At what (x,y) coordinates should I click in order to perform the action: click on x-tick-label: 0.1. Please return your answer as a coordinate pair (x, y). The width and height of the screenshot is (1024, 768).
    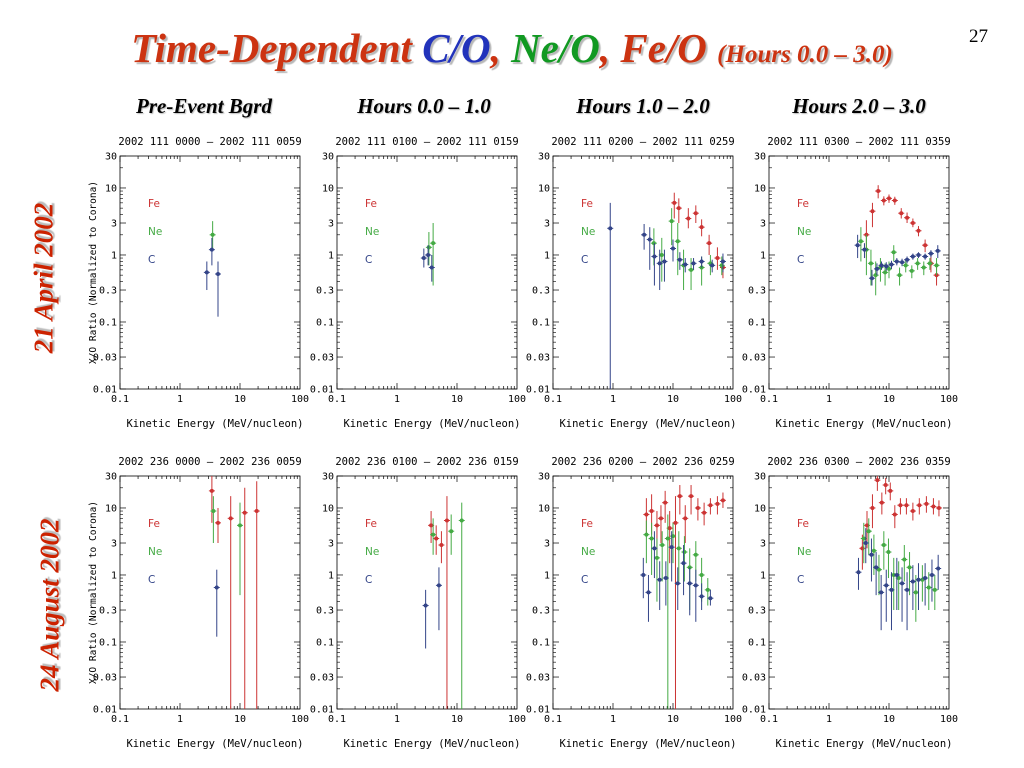
    Looking at the image, I should click on (120, 399).